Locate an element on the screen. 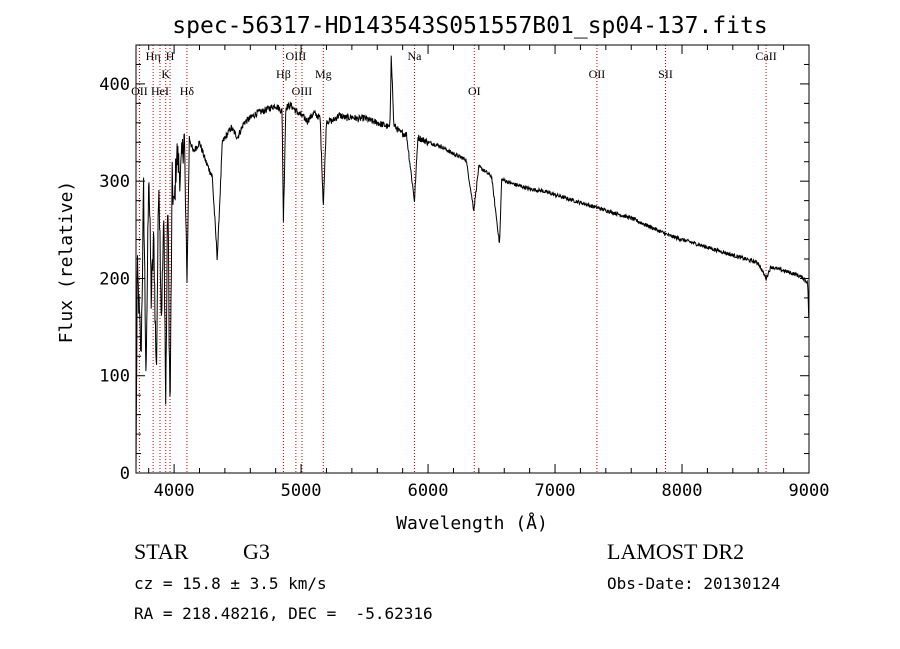 The image size is (900, 649). sky-coordinates: RA = 218.48216, DEC = -5.62316 is located at coordinates (283, 613).